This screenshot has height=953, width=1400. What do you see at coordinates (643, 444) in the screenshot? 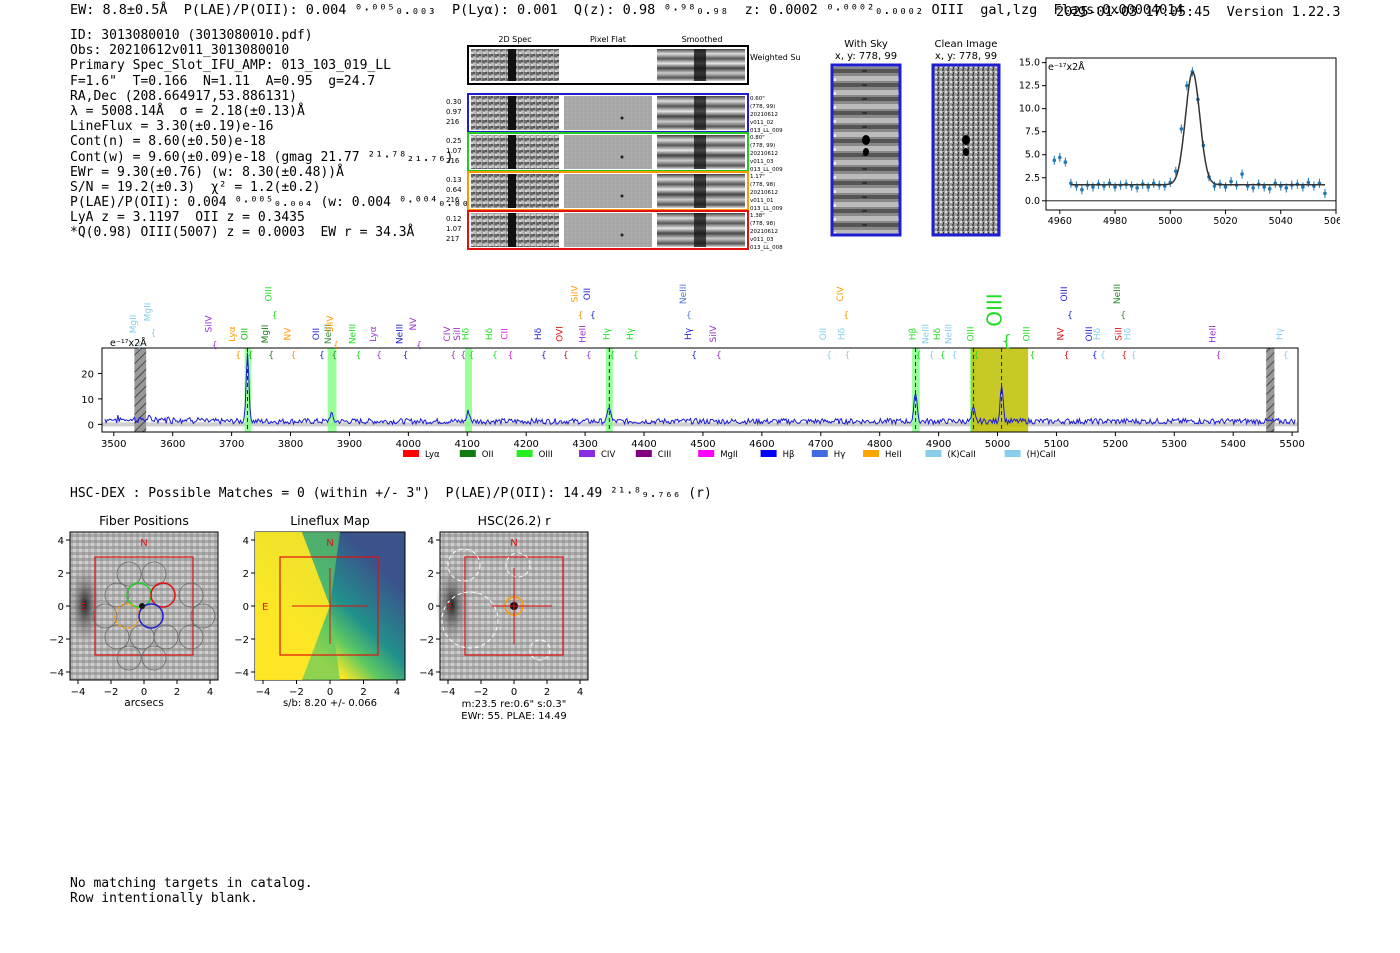
I see `spectrum-xtick-label: 4400` at bounding box center [643, 444].